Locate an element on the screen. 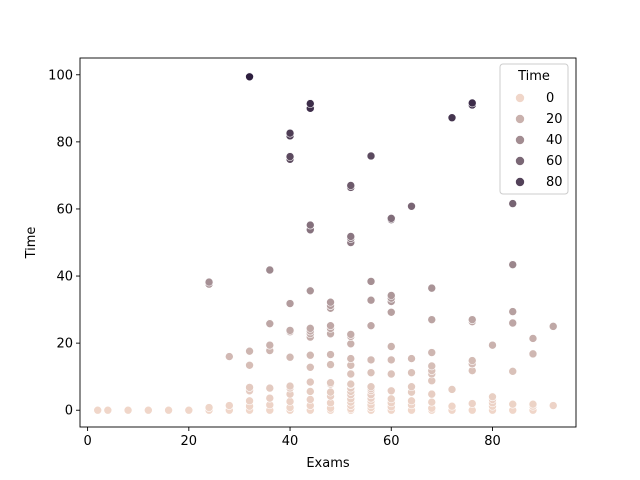 This screenshot has width=640, height=480. x-tick-label: 0 is located at coordinates (87, 441).